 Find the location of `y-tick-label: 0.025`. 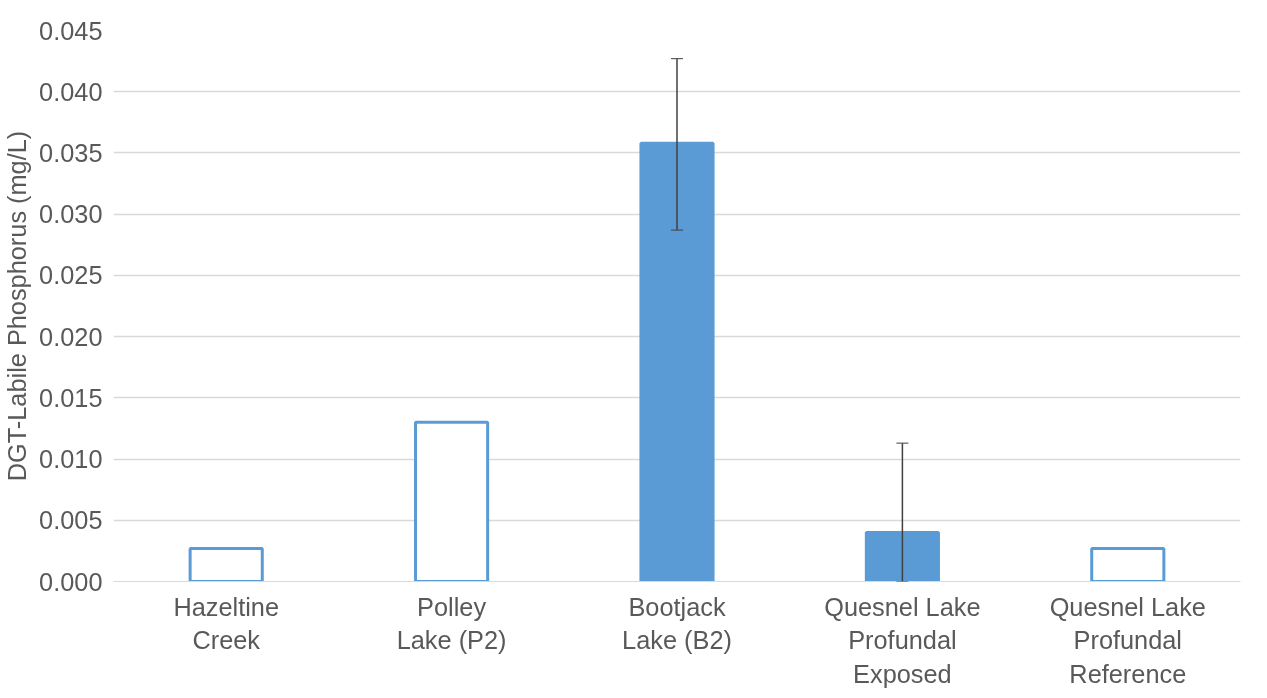

y-tick-label: 0.025 is located at coordinates (71, 275).